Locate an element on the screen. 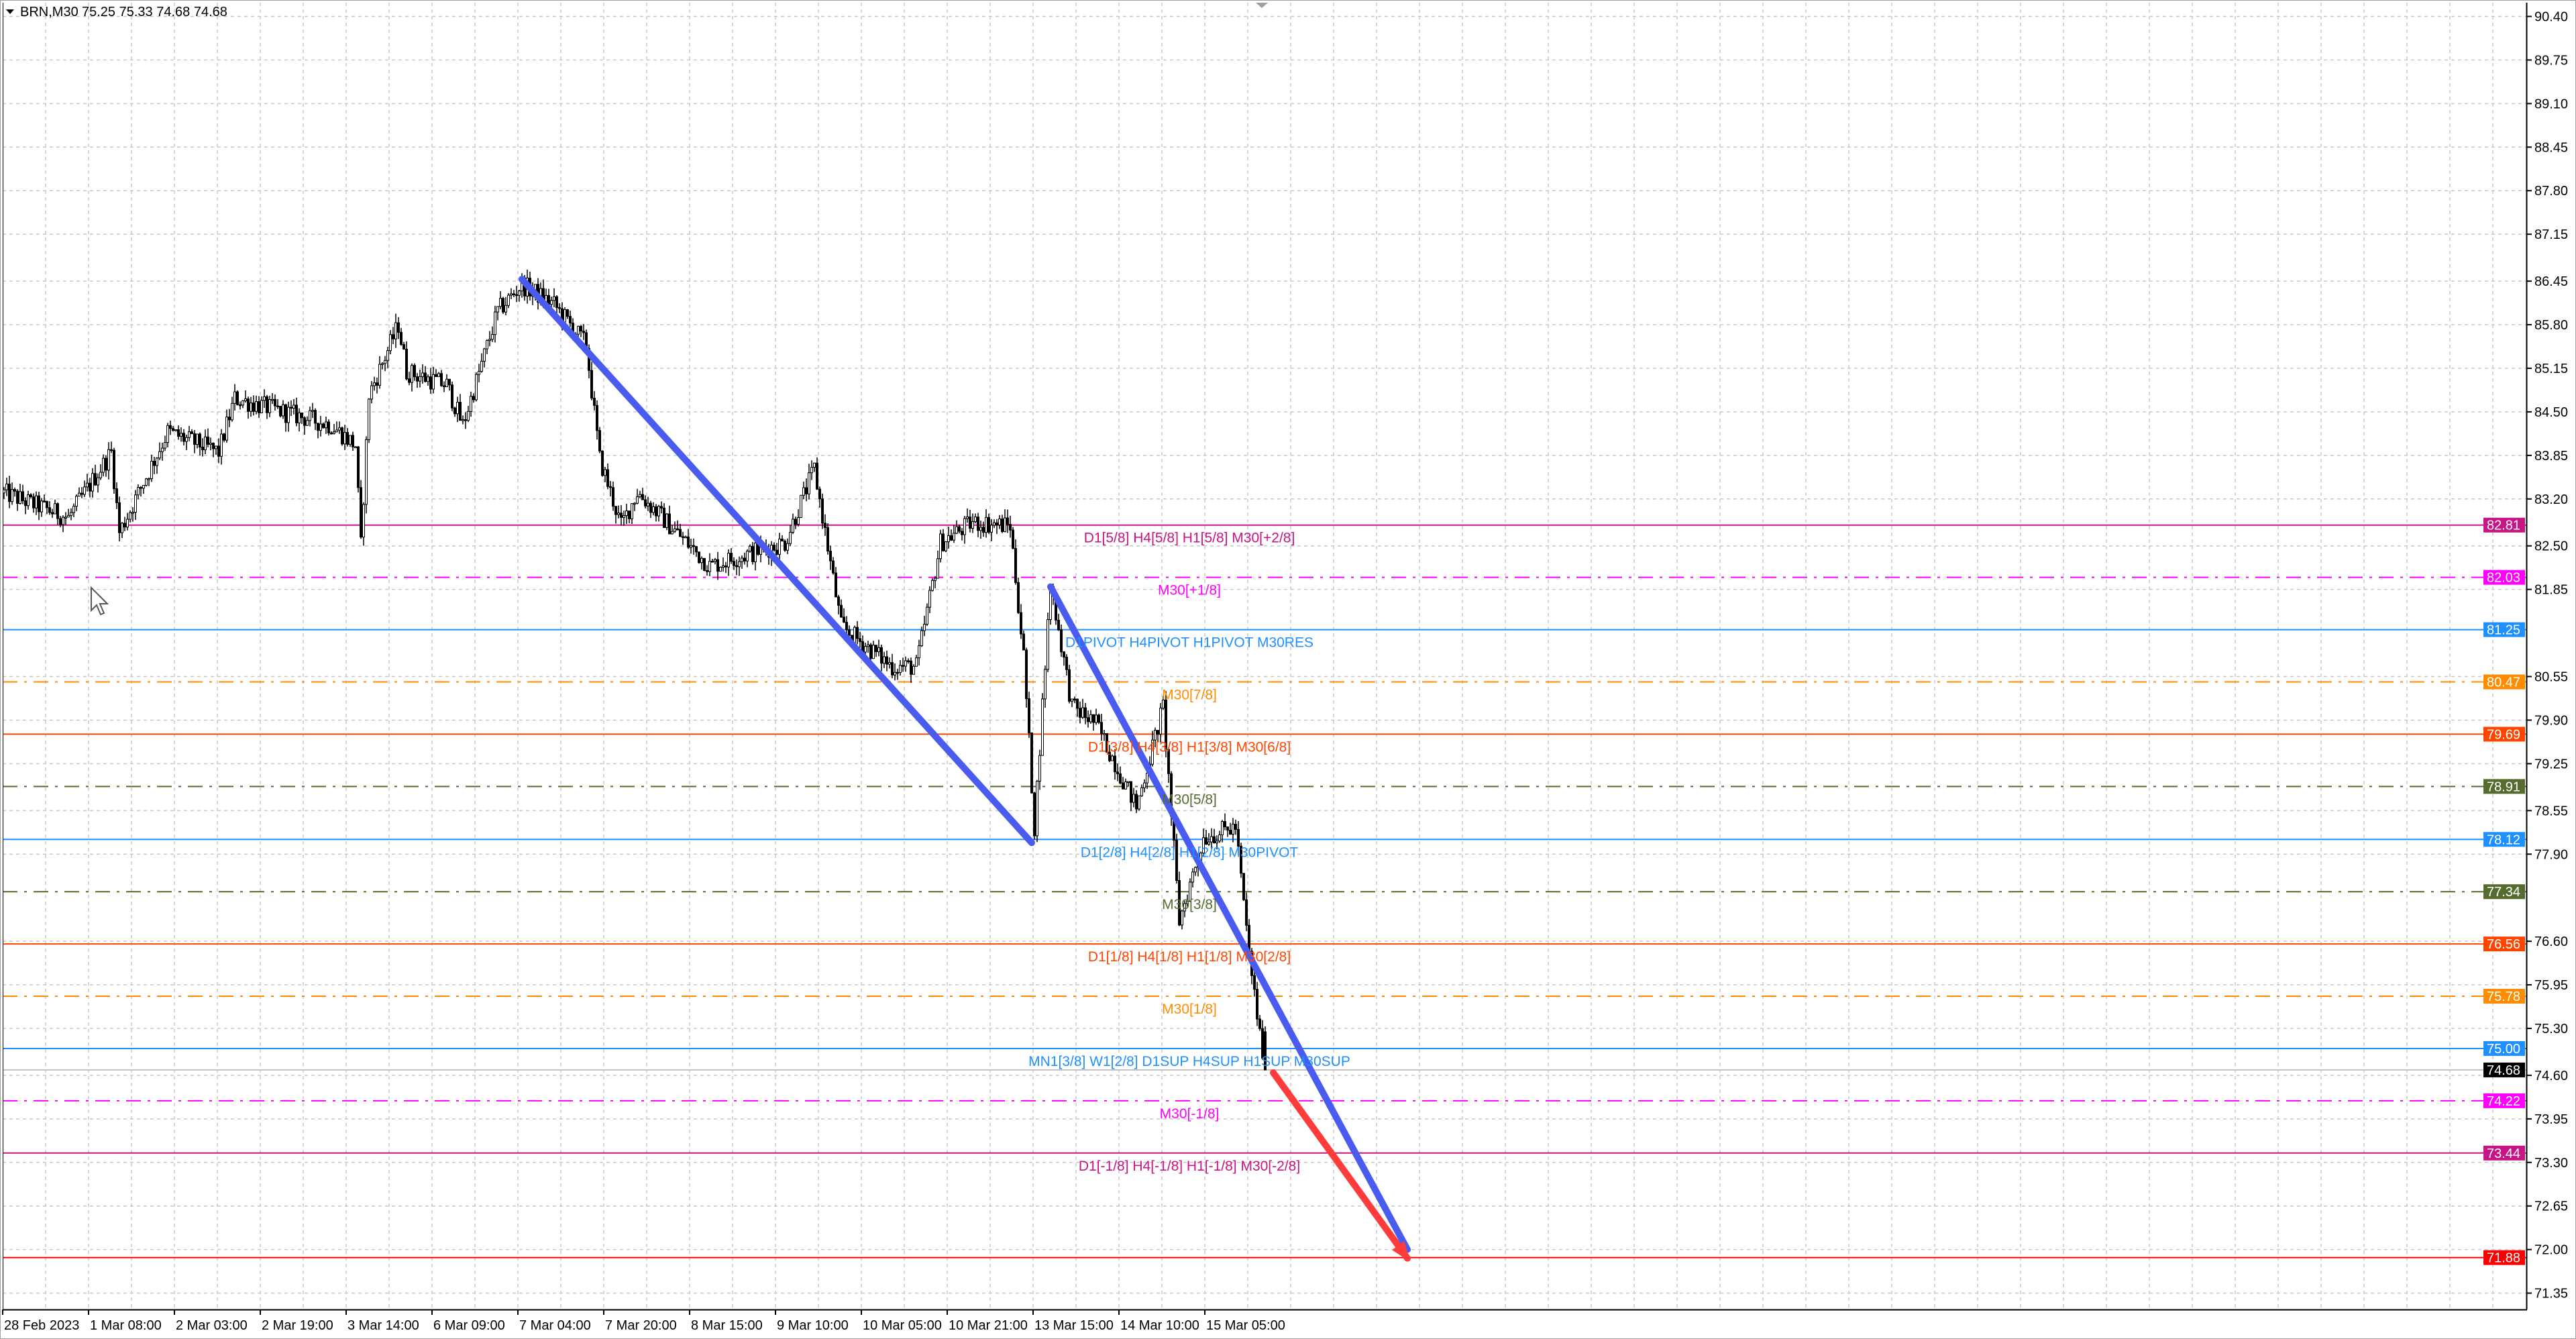  current-price-tag-label: 74.68 is located at coordinates (2503, 1070).